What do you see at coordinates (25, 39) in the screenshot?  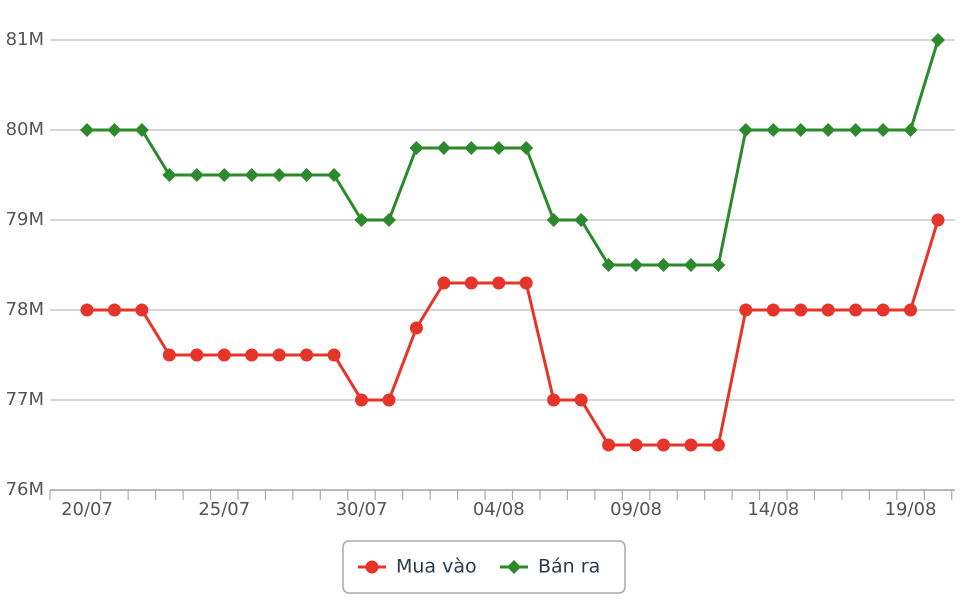 I see `y-tick-label: 81M` at bounding box center [25, 39].